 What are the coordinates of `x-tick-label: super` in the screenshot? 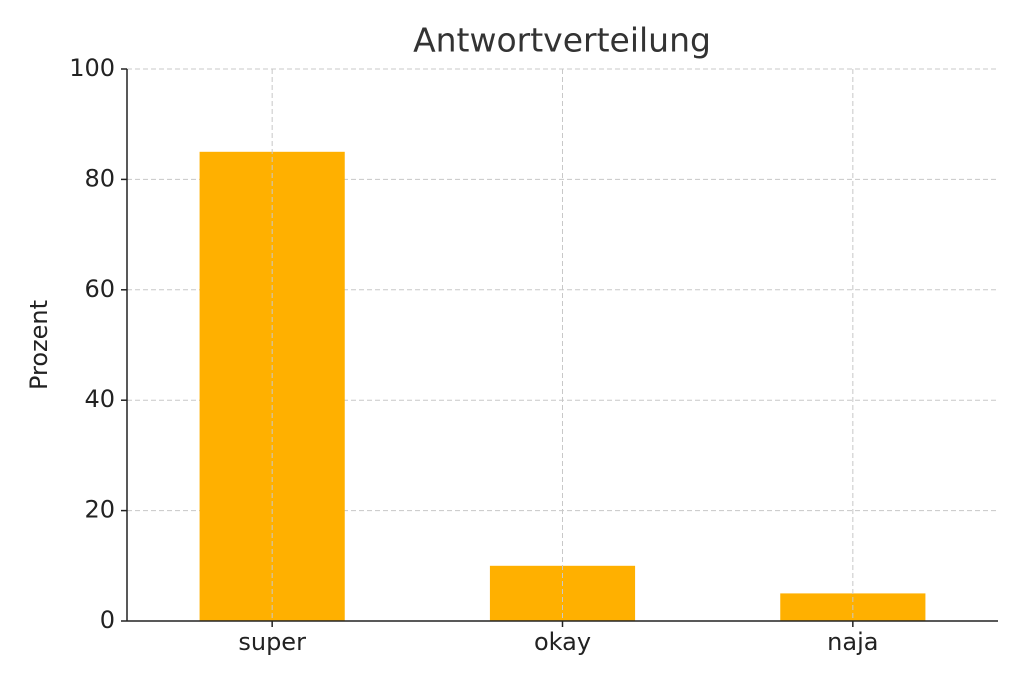 It's located at (272, 642).